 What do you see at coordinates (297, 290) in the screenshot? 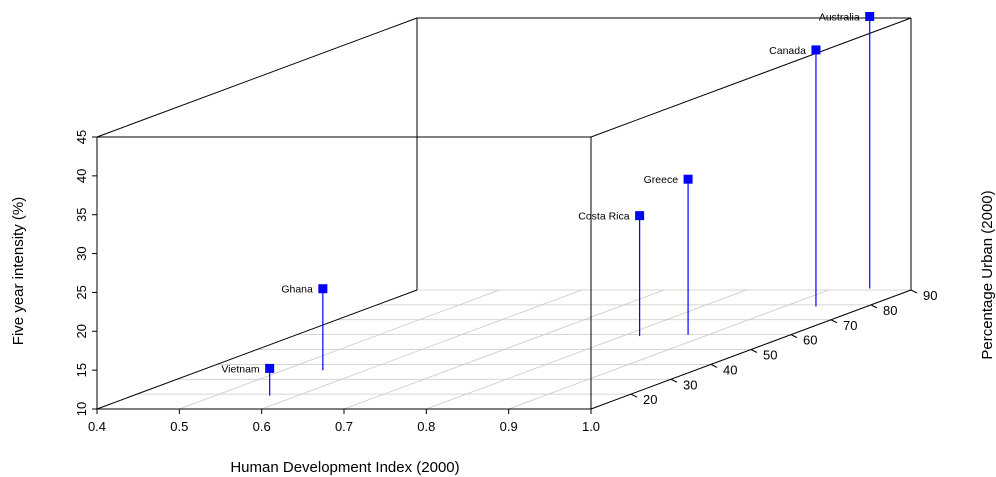
I see `data-point-label: Ghana` at bounding box center [297, 290].